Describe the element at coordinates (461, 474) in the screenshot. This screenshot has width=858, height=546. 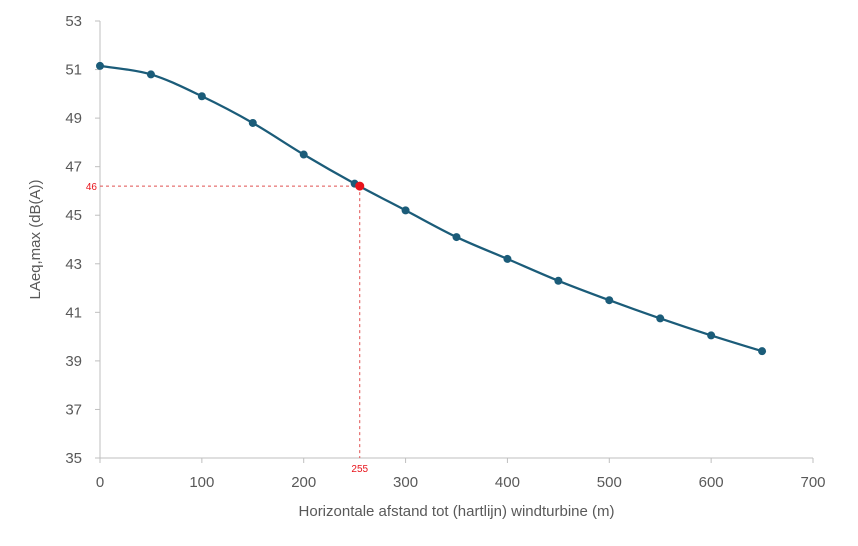
I see `x-tick-labels: 0 100 200 300 400 500 600 700` at that location.